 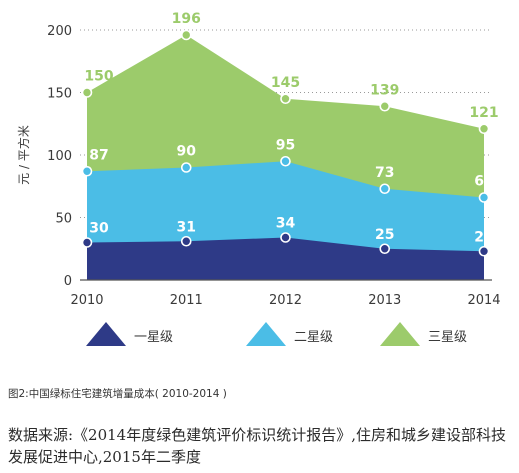 I want to click on data-label: 196, so click(x=186, y=19).